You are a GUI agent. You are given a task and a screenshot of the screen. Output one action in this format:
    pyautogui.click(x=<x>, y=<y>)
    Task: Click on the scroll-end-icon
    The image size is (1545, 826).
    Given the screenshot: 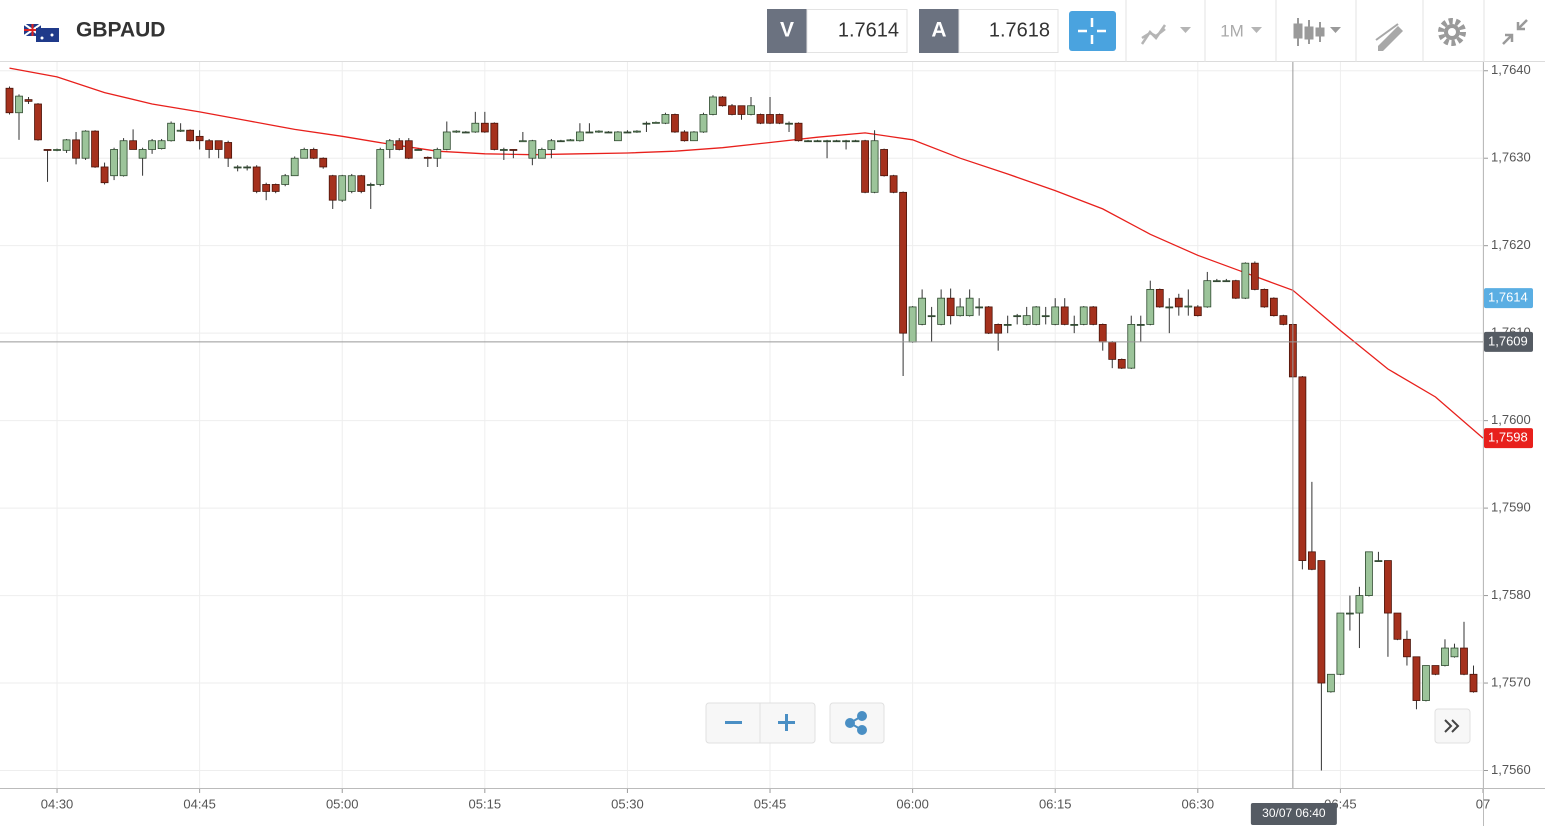 What is the action you would take?
    pyautogui.click(x=1452, y=726)
    